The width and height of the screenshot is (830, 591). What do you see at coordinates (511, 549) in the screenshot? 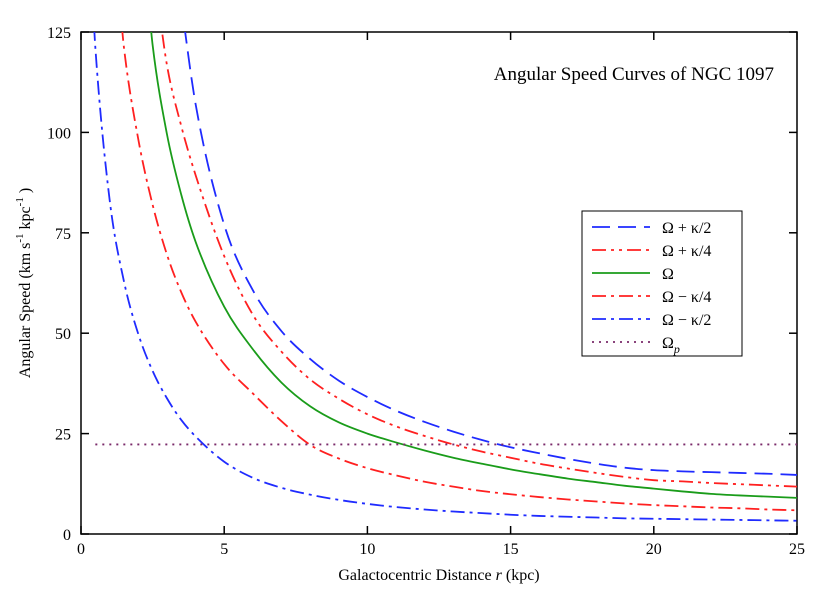
I see `x-tick-label: 15` at bounding box center [511, 549].